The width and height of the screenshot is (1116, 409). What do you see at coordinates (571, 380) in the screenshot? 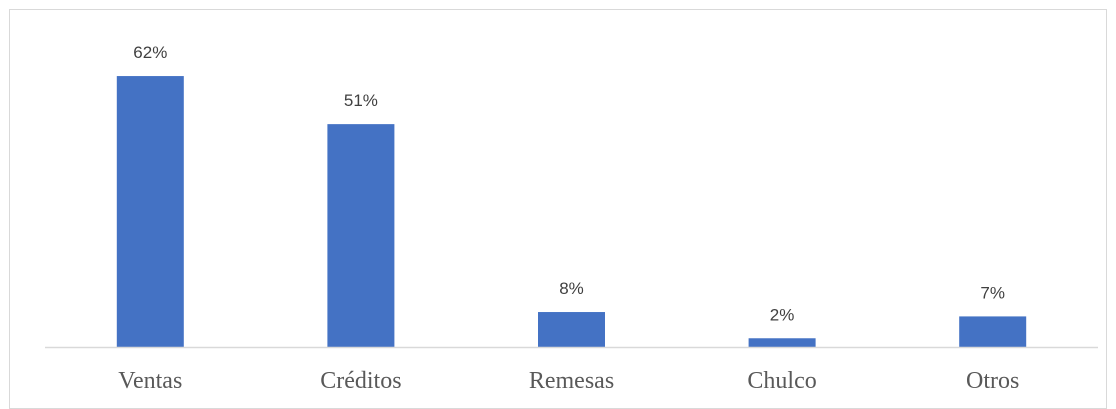
I see `category-label-remesas: Remesas` at bounding box center [571, 380].